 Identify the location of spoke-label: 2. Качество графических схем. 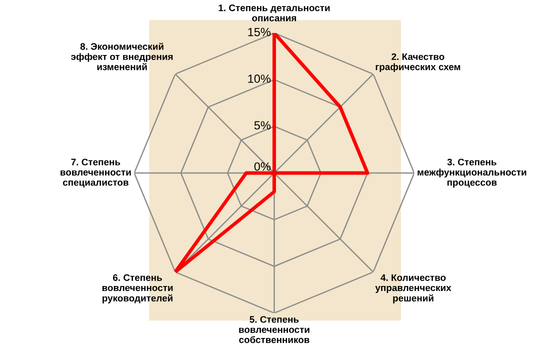
(418, 62).